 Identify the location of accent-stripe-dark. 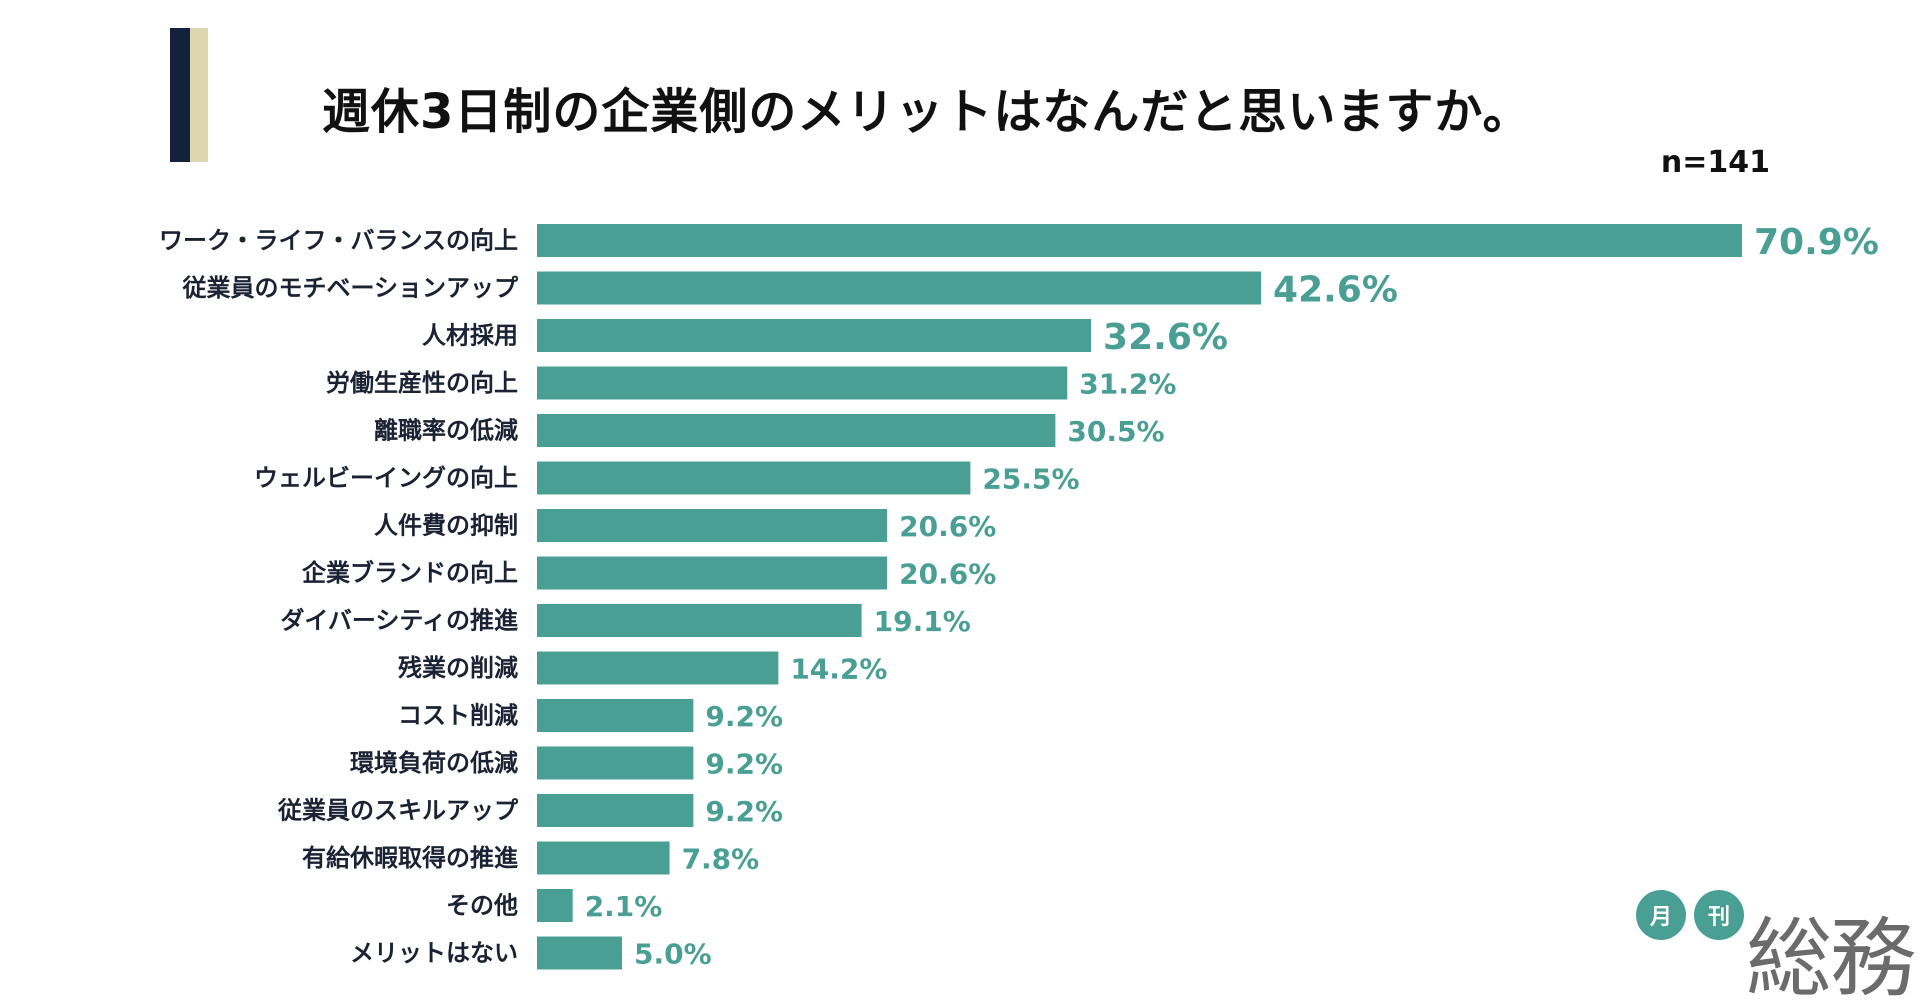
(180, 95).